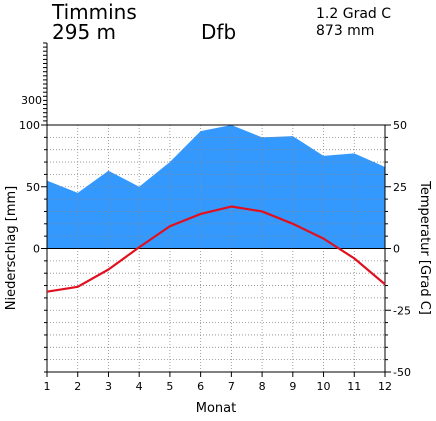 This screenshot has width=436, height=421. Describe the element at coordinates (108, 386) in the screenshot. I see `month-tick-label: 3` at that location.